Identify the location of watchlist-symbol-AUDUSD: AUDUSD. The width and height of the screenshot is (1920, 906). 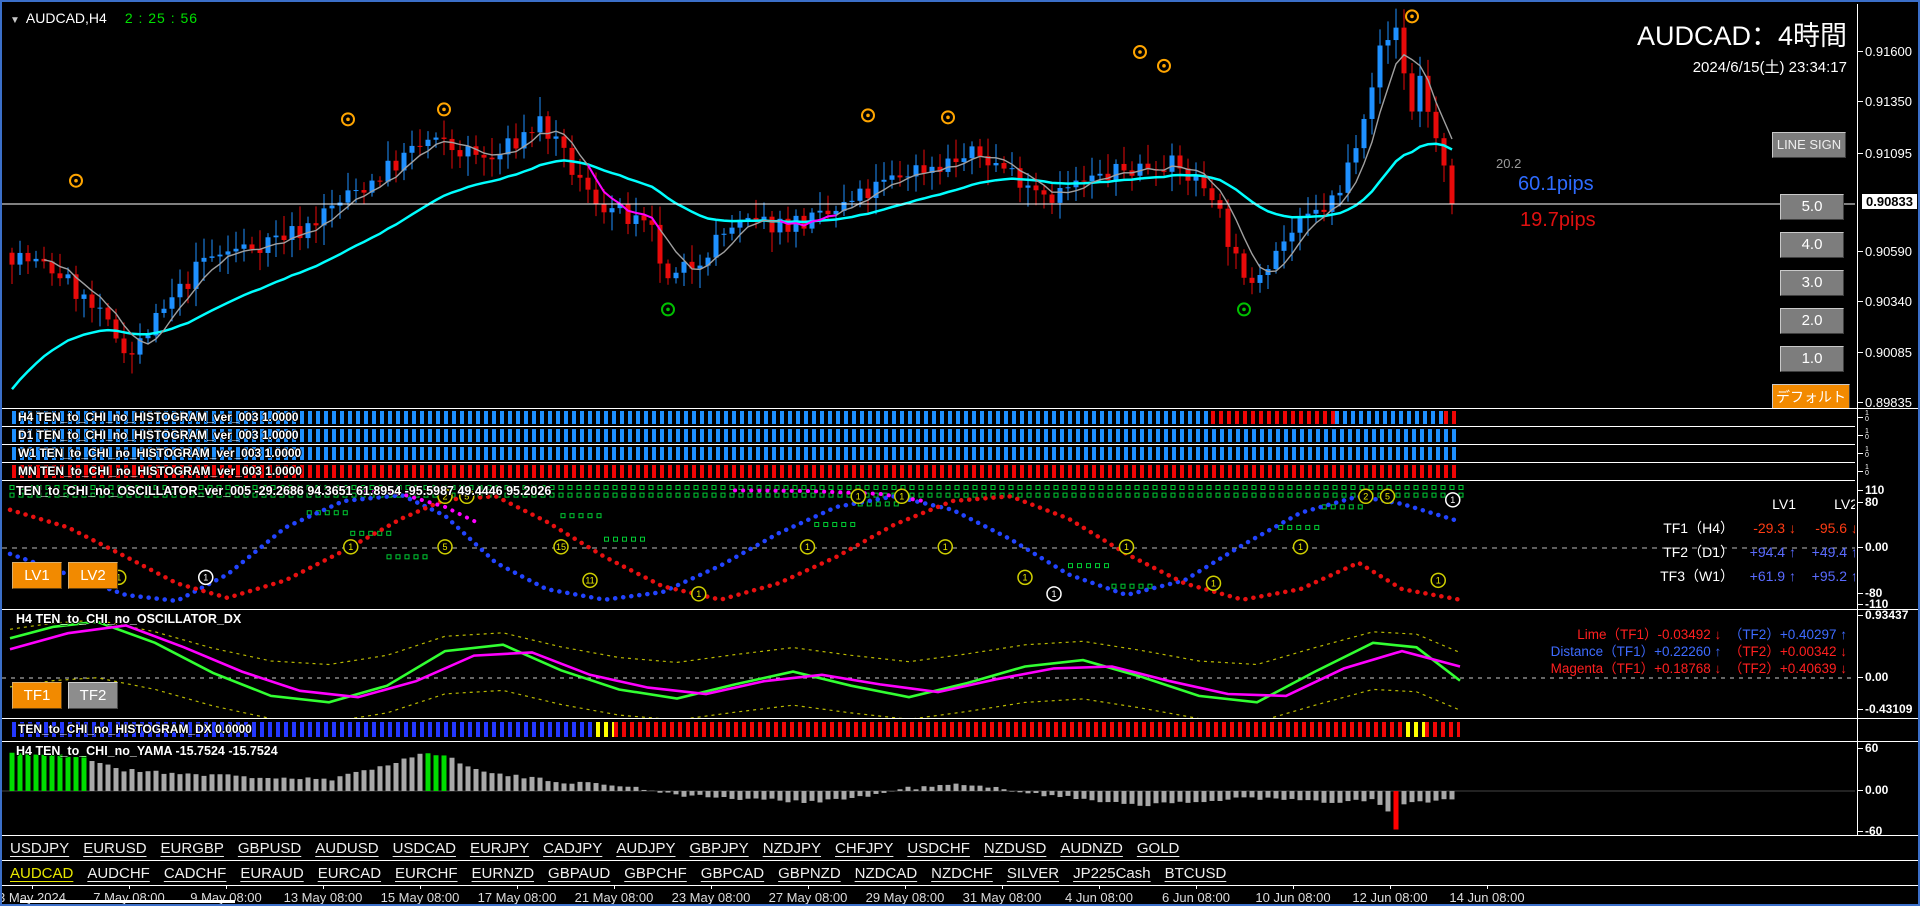
(347, 848).